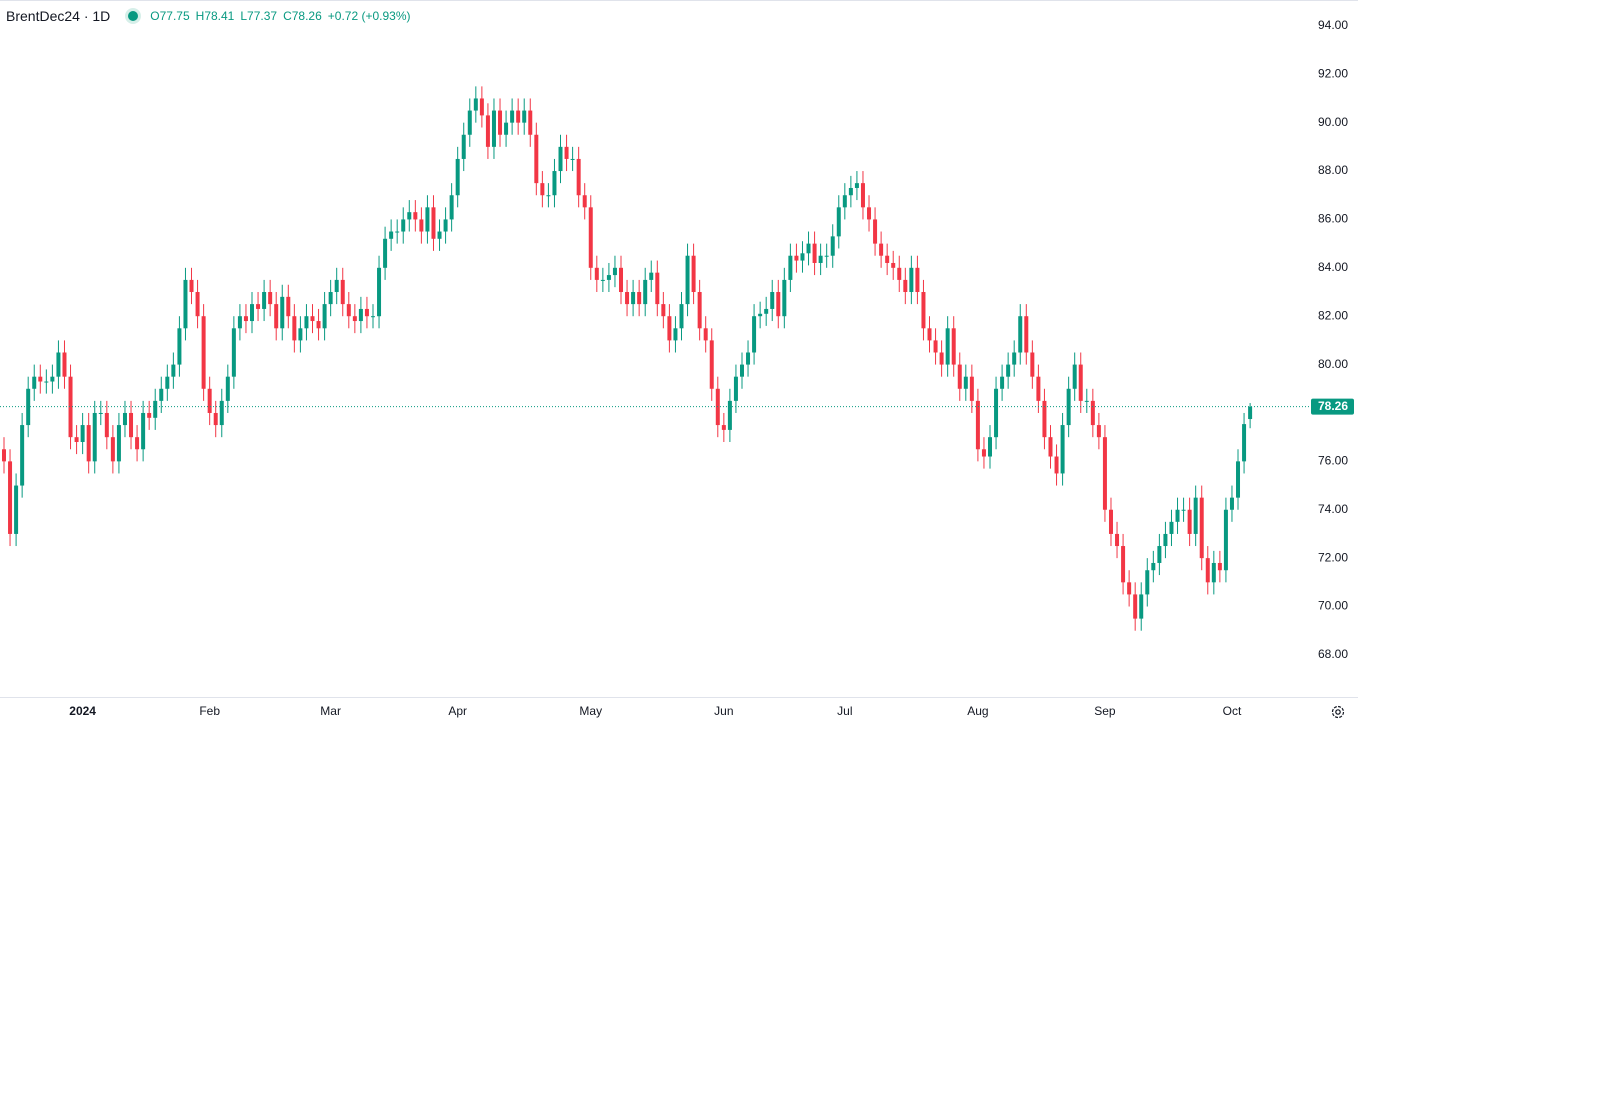 This screenshot has height=1100, width=1611. Describe the element at coordinates (977, 711) in the screenshot. I see `x-tick-label: Aug` at that location.